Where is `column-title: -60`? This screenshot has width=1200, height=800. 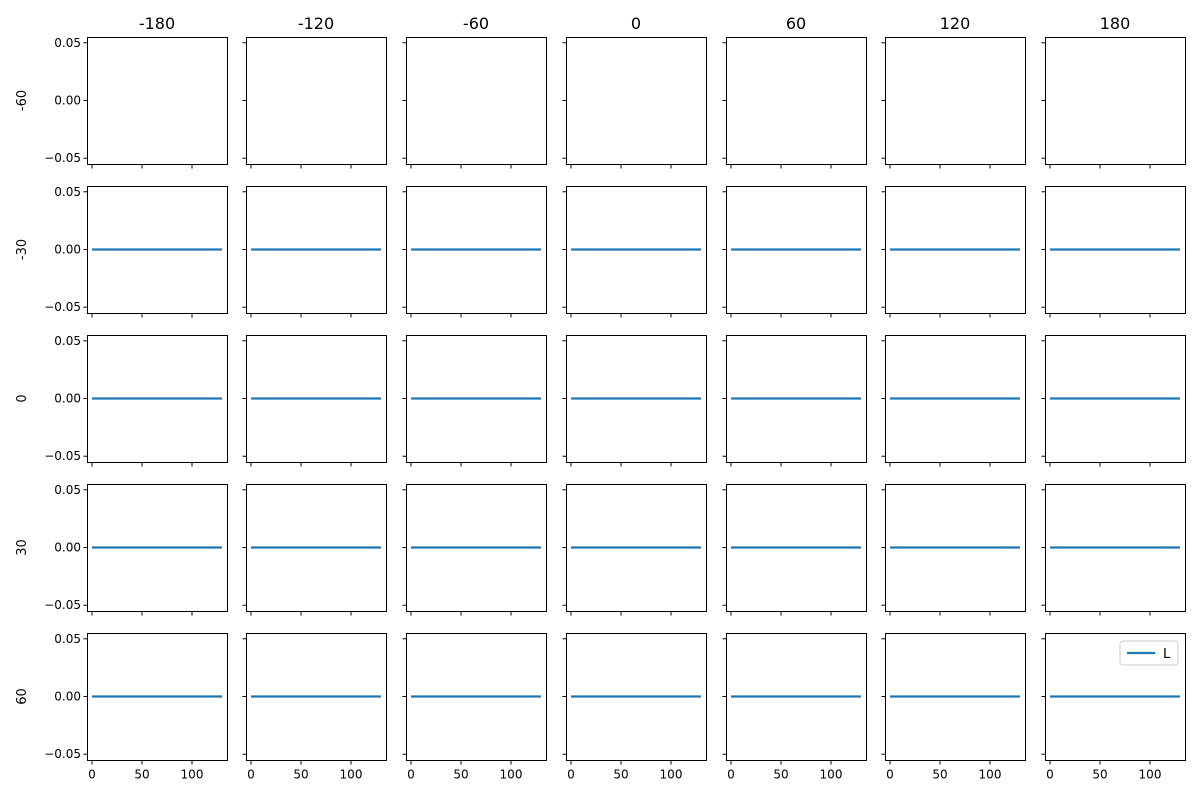
column-title: -60 is located at coordinates (476, 23).